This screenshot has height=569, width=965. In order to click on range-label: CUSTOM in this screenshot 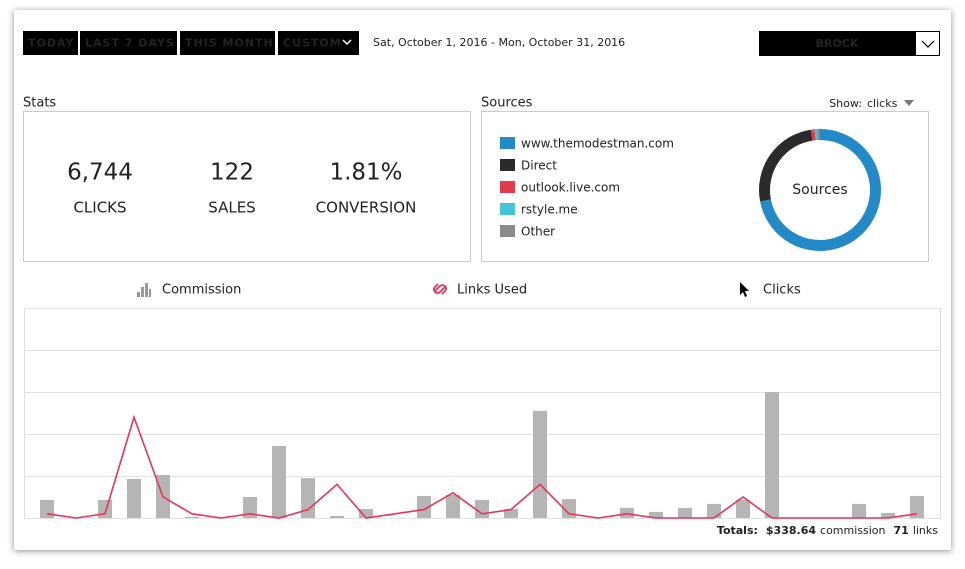, I will do `click(312, 43)`.